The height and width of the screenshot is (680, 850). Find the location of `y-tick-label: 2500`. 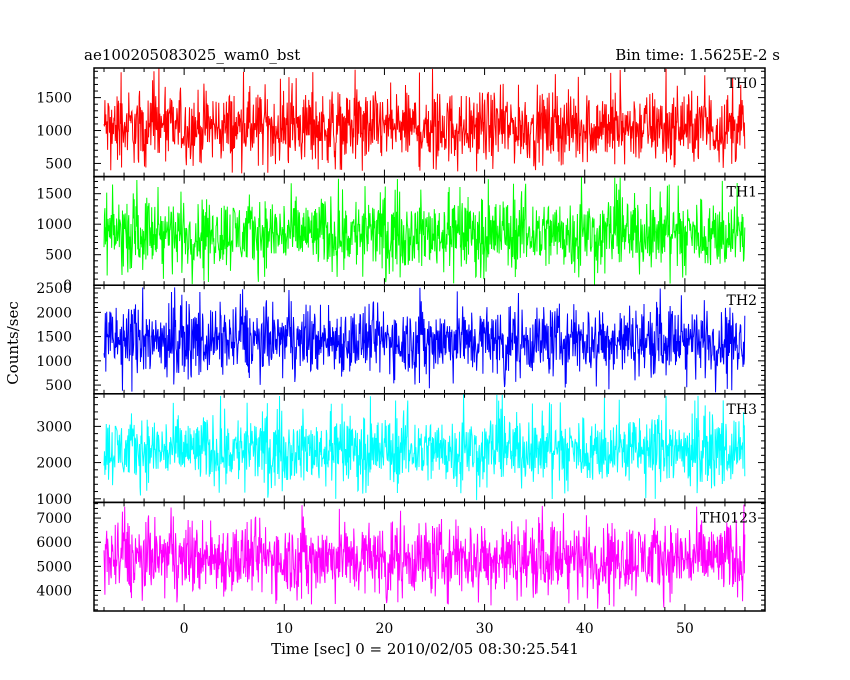

y-tick-label: 2500 is located at coordinates (54, 289).